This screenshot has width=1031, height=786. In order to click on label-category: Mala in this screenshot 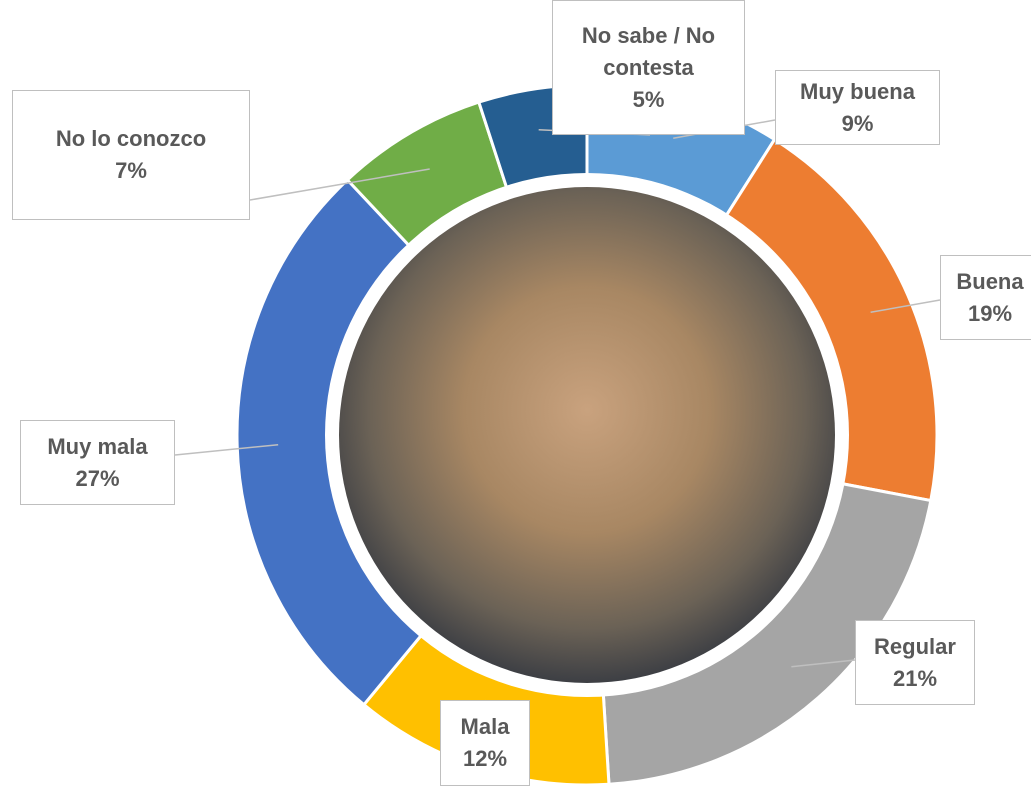, I will do `click(485, 726)`.